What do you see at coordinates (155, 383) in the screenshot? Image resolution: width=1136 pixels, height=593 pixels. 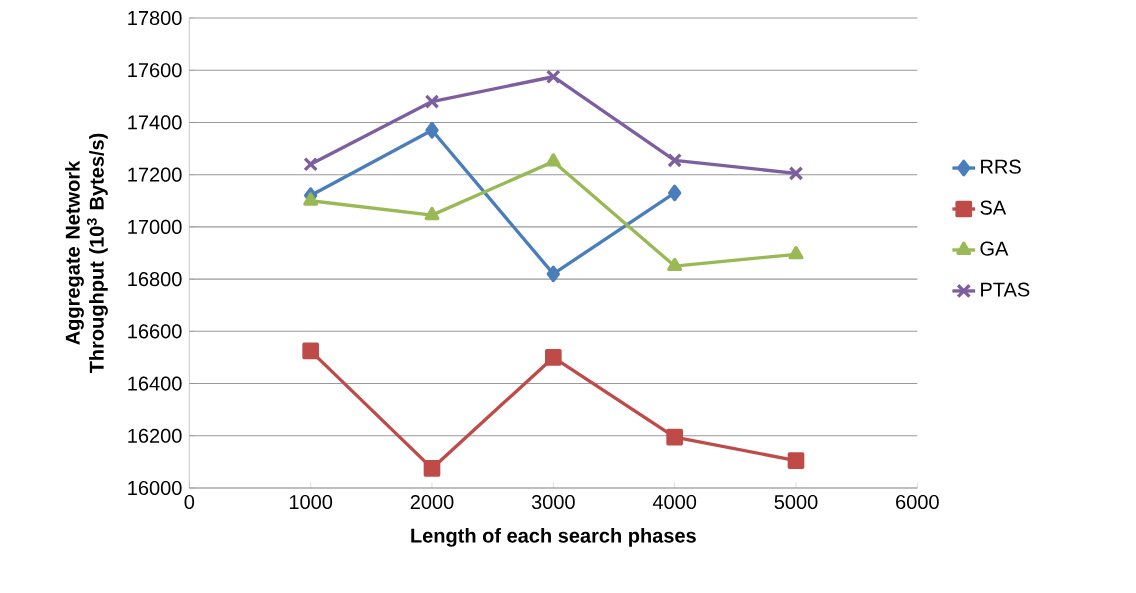 I see `y-tick-label: 16400` at bounding box center [155, 383].